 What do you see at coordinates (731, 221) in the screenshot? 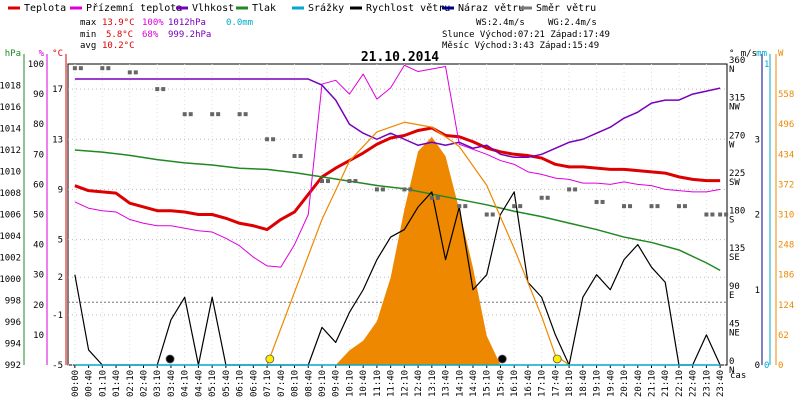
I see `deg-dir-4: S` at bounding box center [731, 221].